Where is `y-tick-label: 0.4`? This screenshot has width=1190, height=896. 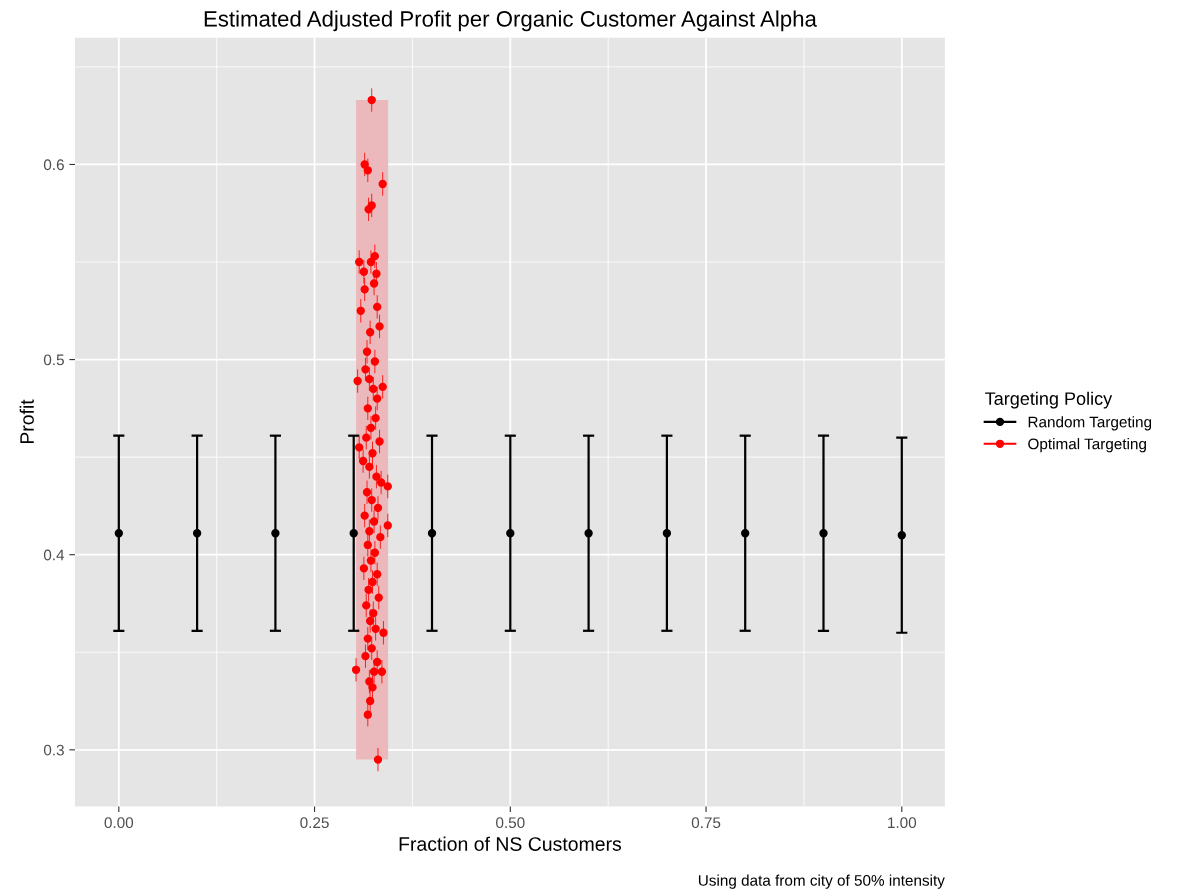
y-tick-label: 0.4 is located at coordinates (54, 555).